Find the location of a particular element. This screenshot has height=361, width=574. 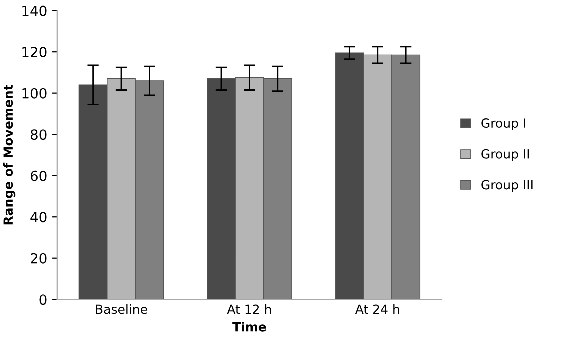

y-tick-label: 80 is located at coordinates (38, 135).